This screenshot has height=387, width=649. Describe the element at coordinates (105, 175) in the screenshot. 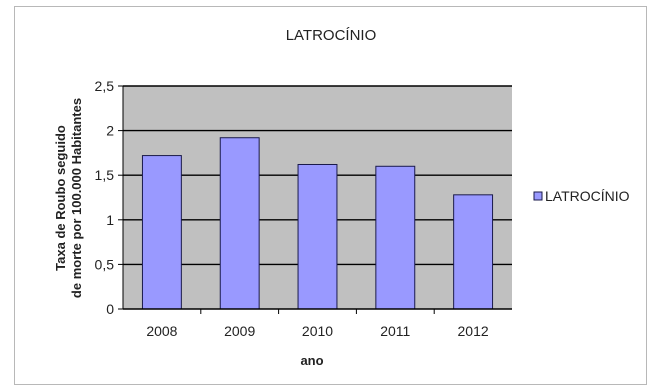

I see `y-tick-label: 1,5` at that location.